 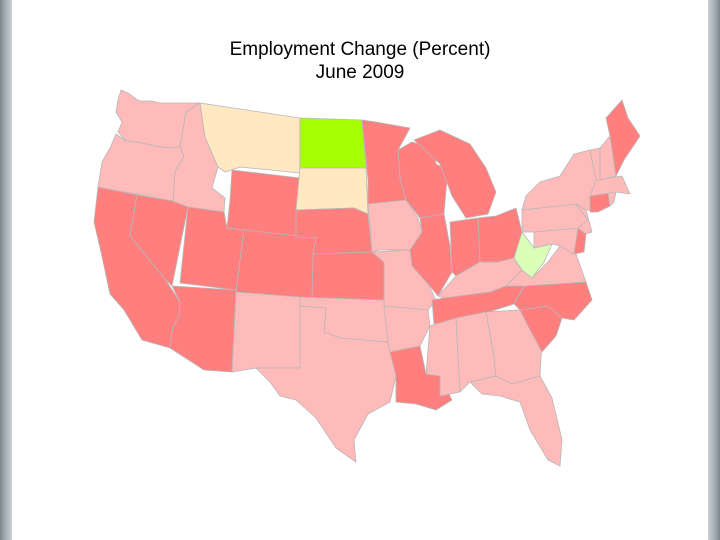 What do you see at coordinates (407, 329) in the screenshot?
I see `state-arkansas` at bounding box center [407, 329].